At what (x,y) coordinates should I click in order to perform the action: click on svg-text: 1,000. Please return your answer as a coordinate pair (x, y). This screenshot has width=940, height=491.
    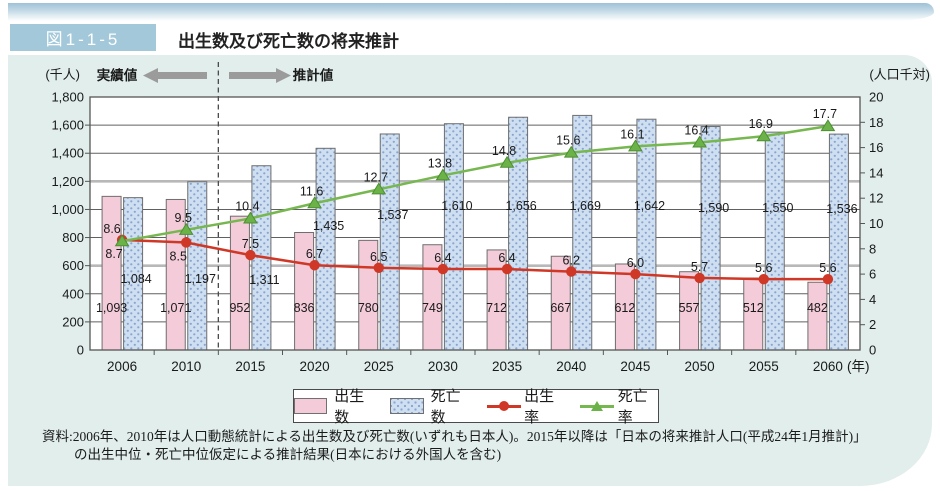
    Looking at the image, I should click on (67, 209).